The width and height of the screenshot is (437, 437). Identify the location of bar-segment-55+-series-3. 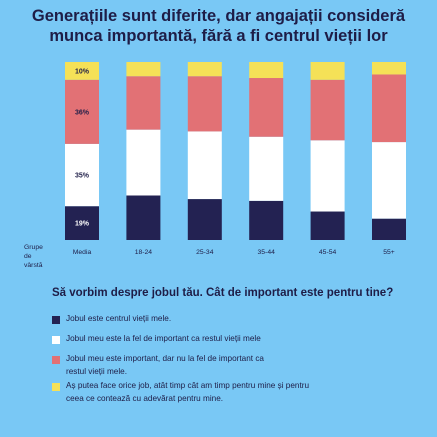
(389, 68).